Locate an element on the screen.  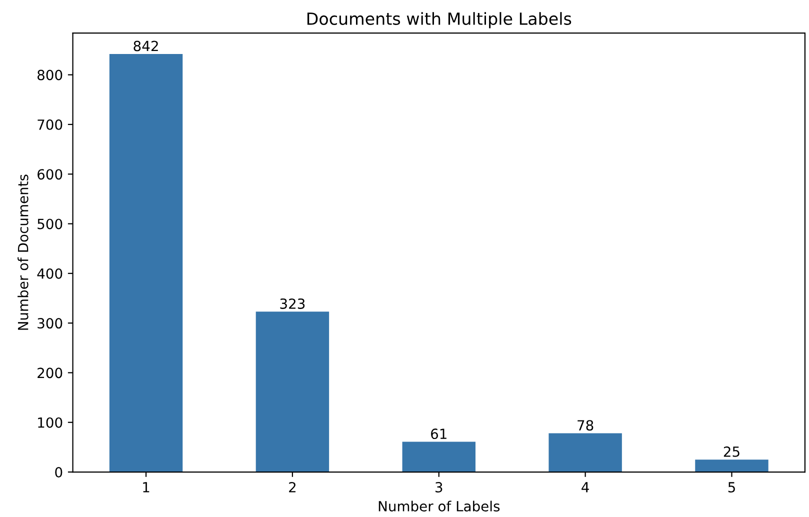
y-tick-label: 100 is located at coordinates (50, 422).